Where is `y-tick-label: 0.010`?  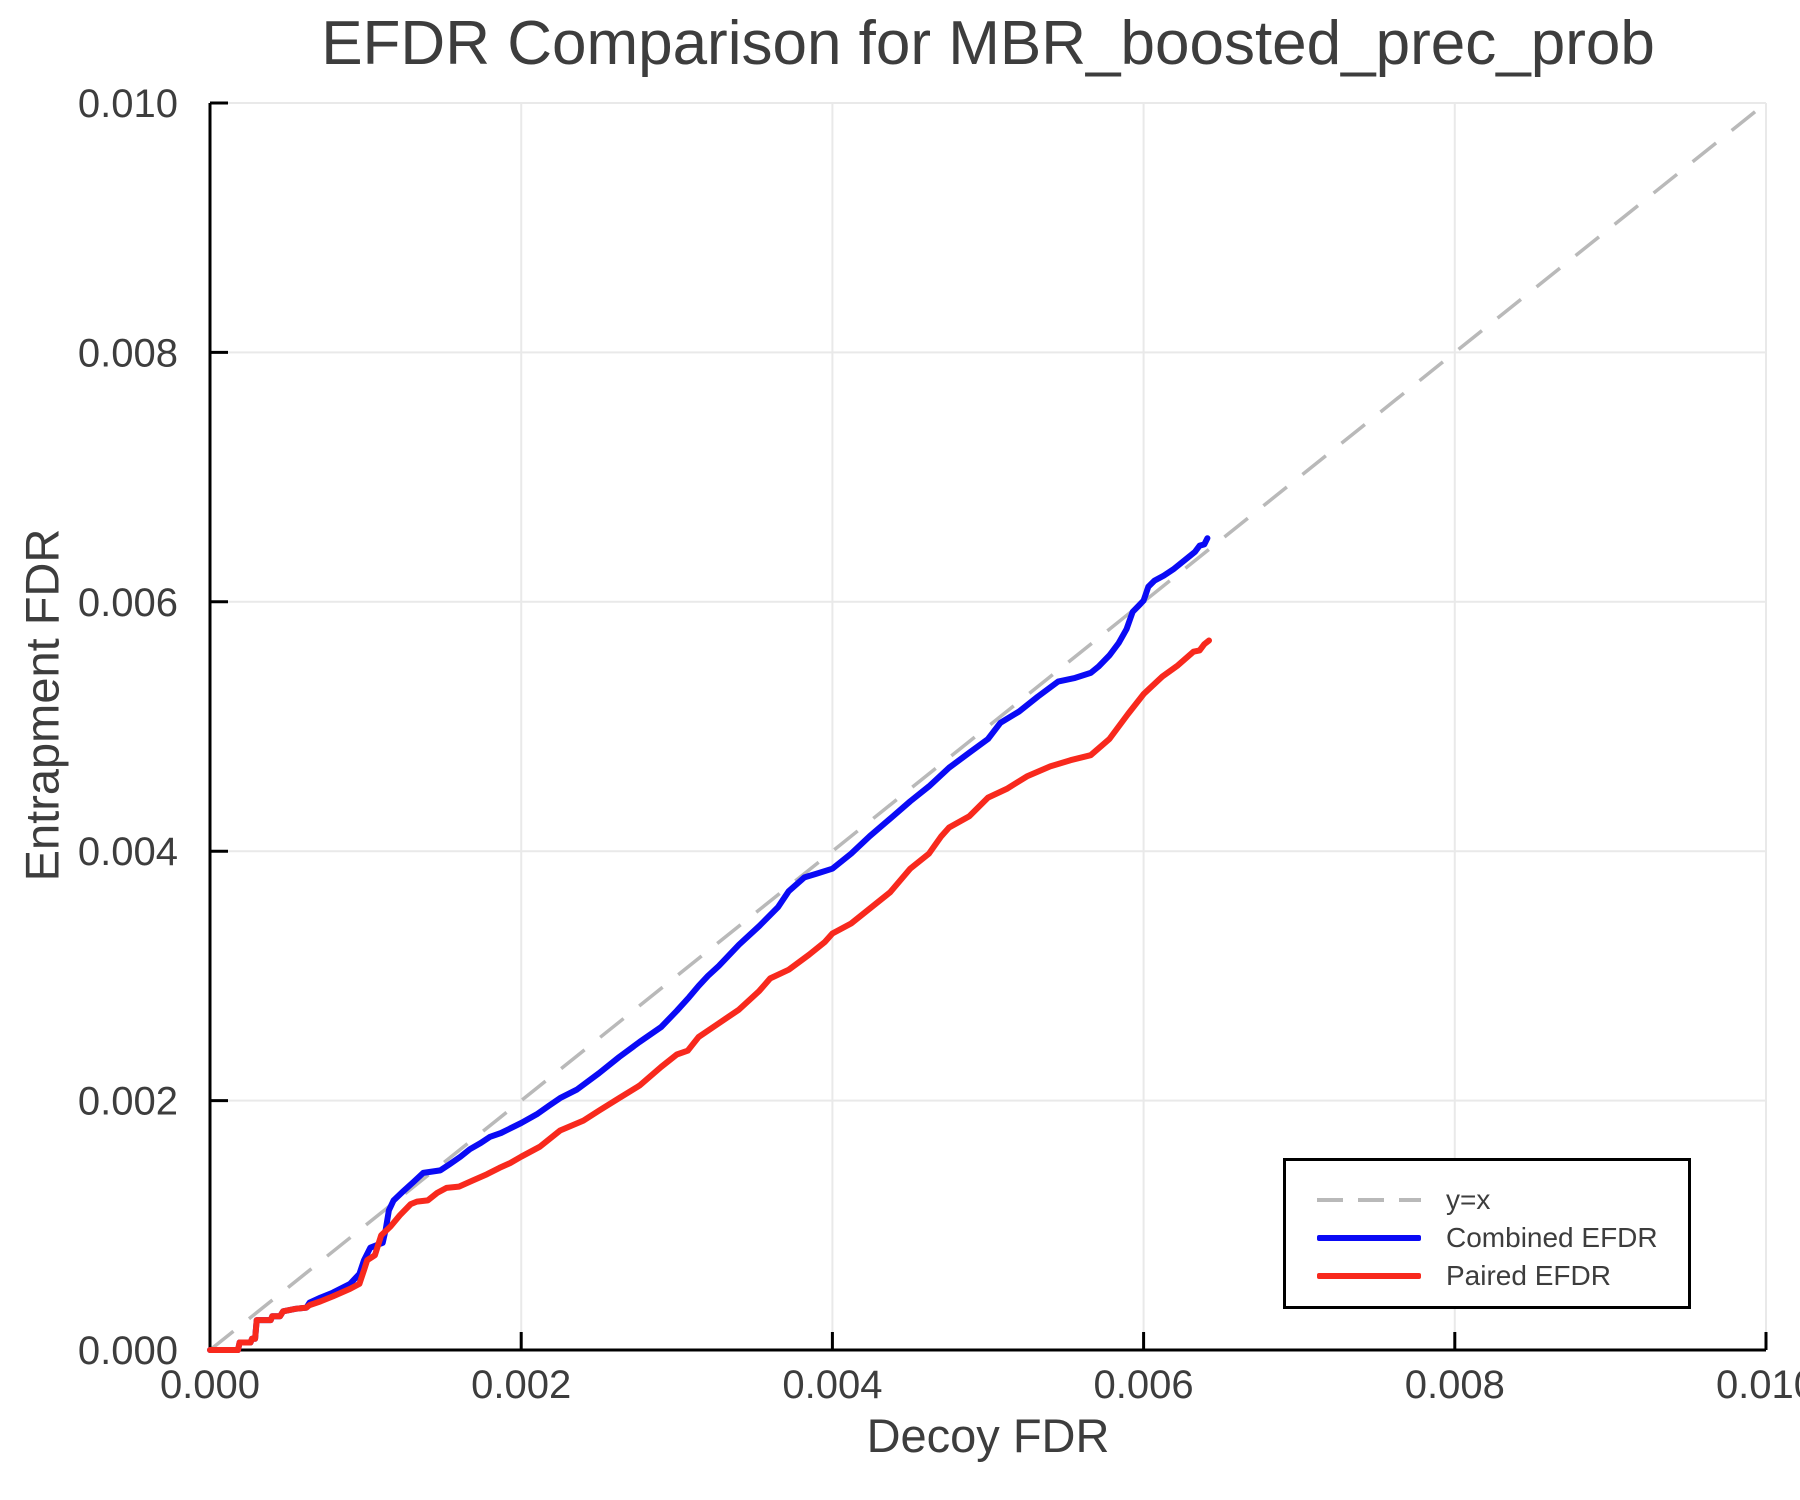
y-tick-label: 0.010 is located at coordinates (128, 104).